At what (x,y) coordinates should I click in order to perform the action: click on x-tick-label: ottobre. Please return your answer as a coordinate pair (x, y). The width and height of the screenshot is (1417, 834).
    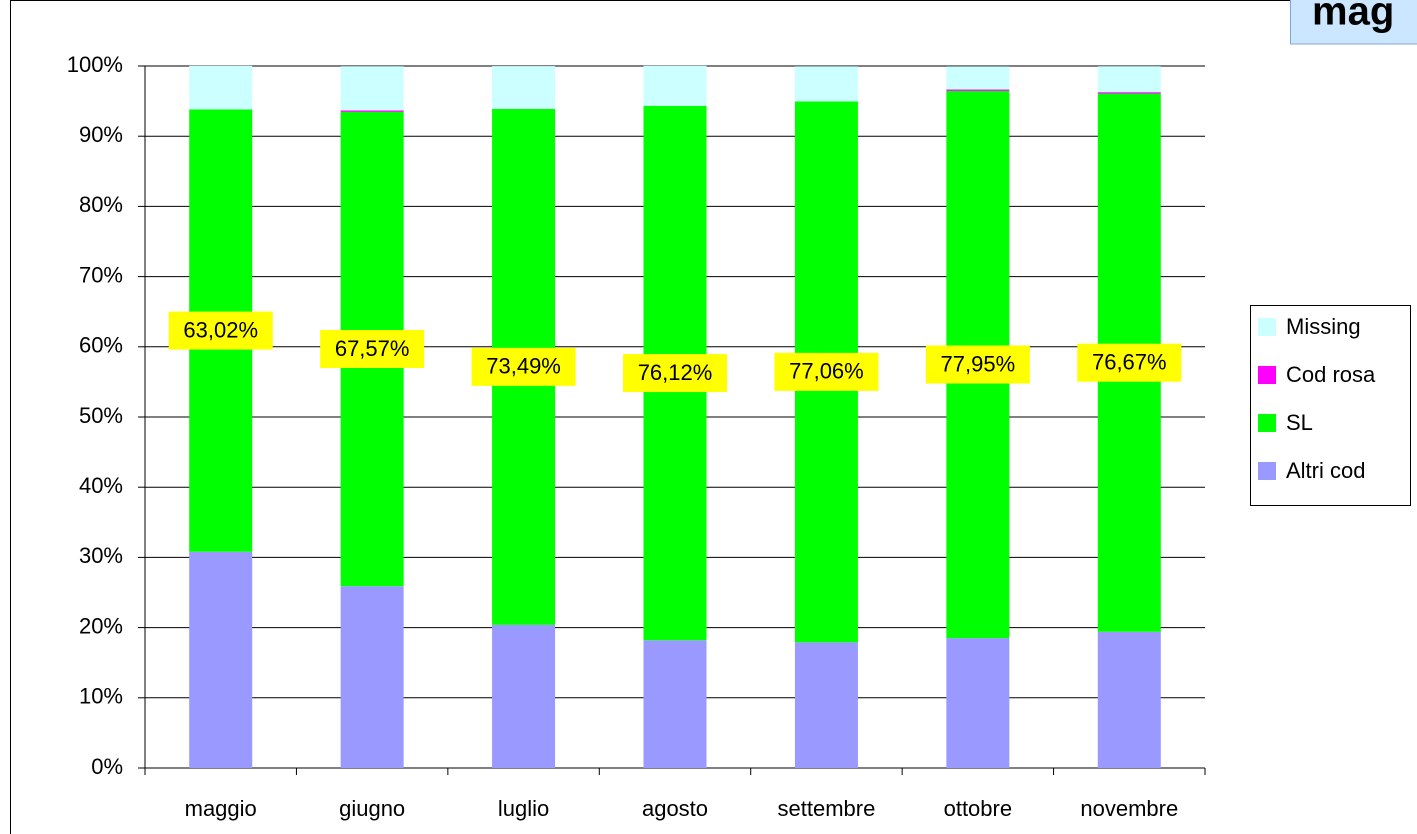
    Looking at the image, I should click on (978, 808).